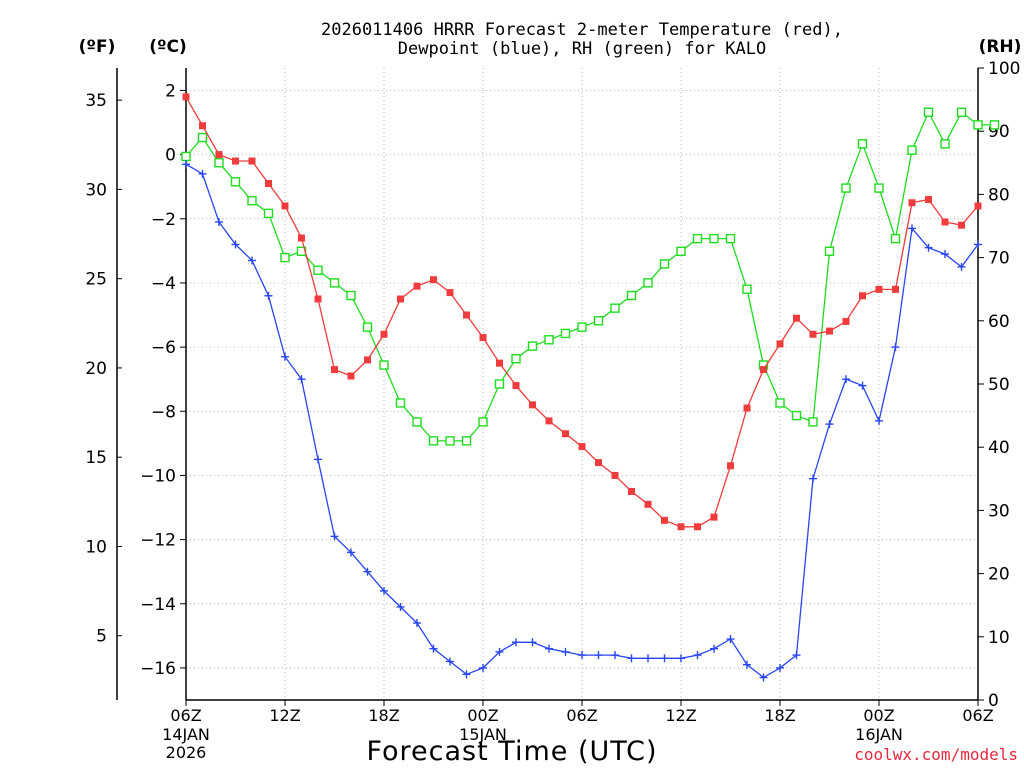 This screenshot has width=1024, height=768. Describe the element at coordinates (936, 754) in the screenshot. I see `credit-text: coolwx.com/models` at that location.